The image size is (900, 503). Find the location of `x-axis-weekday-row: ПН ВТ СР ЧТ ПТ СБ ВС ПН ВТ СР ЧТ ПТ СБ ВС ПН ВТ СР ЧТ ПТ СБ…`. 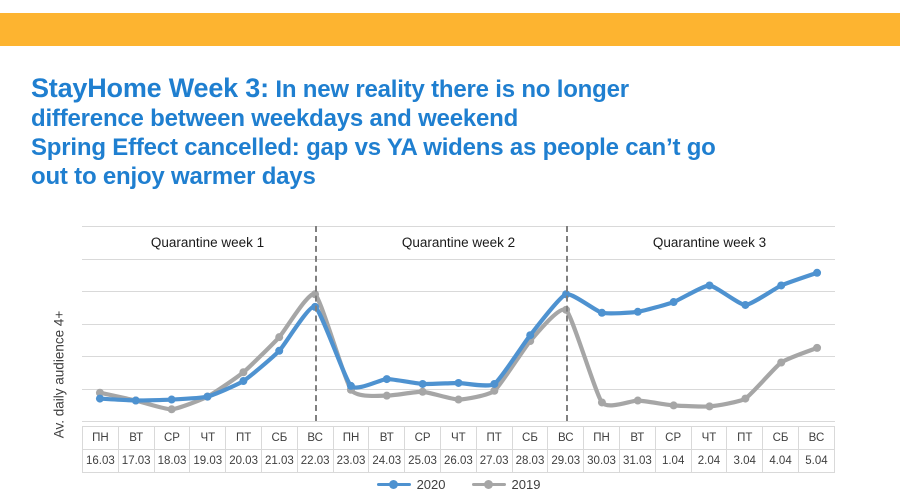

x-axis-weekday-row: ПН ВТ СР ЧТ ПТ СБ ВС ПН ВТ СР ЧТ ПТ СБ ВС ПН ВТ СР ЧТ ПТ СБ… is located at coordinates (459, 438).